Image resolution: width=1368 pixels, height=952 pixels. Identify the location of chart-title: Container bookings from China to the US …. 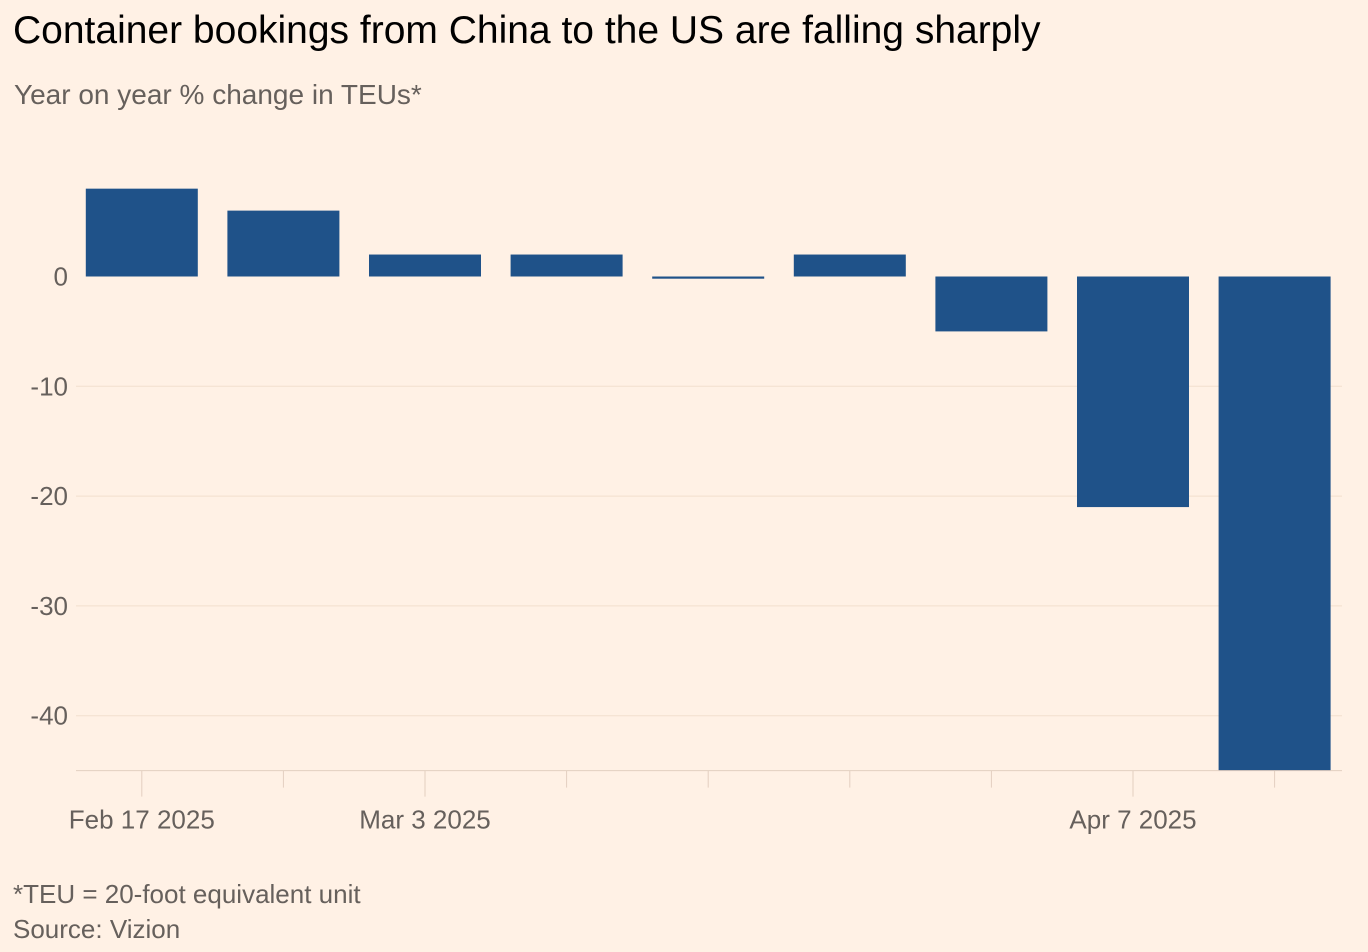
(527, 30).